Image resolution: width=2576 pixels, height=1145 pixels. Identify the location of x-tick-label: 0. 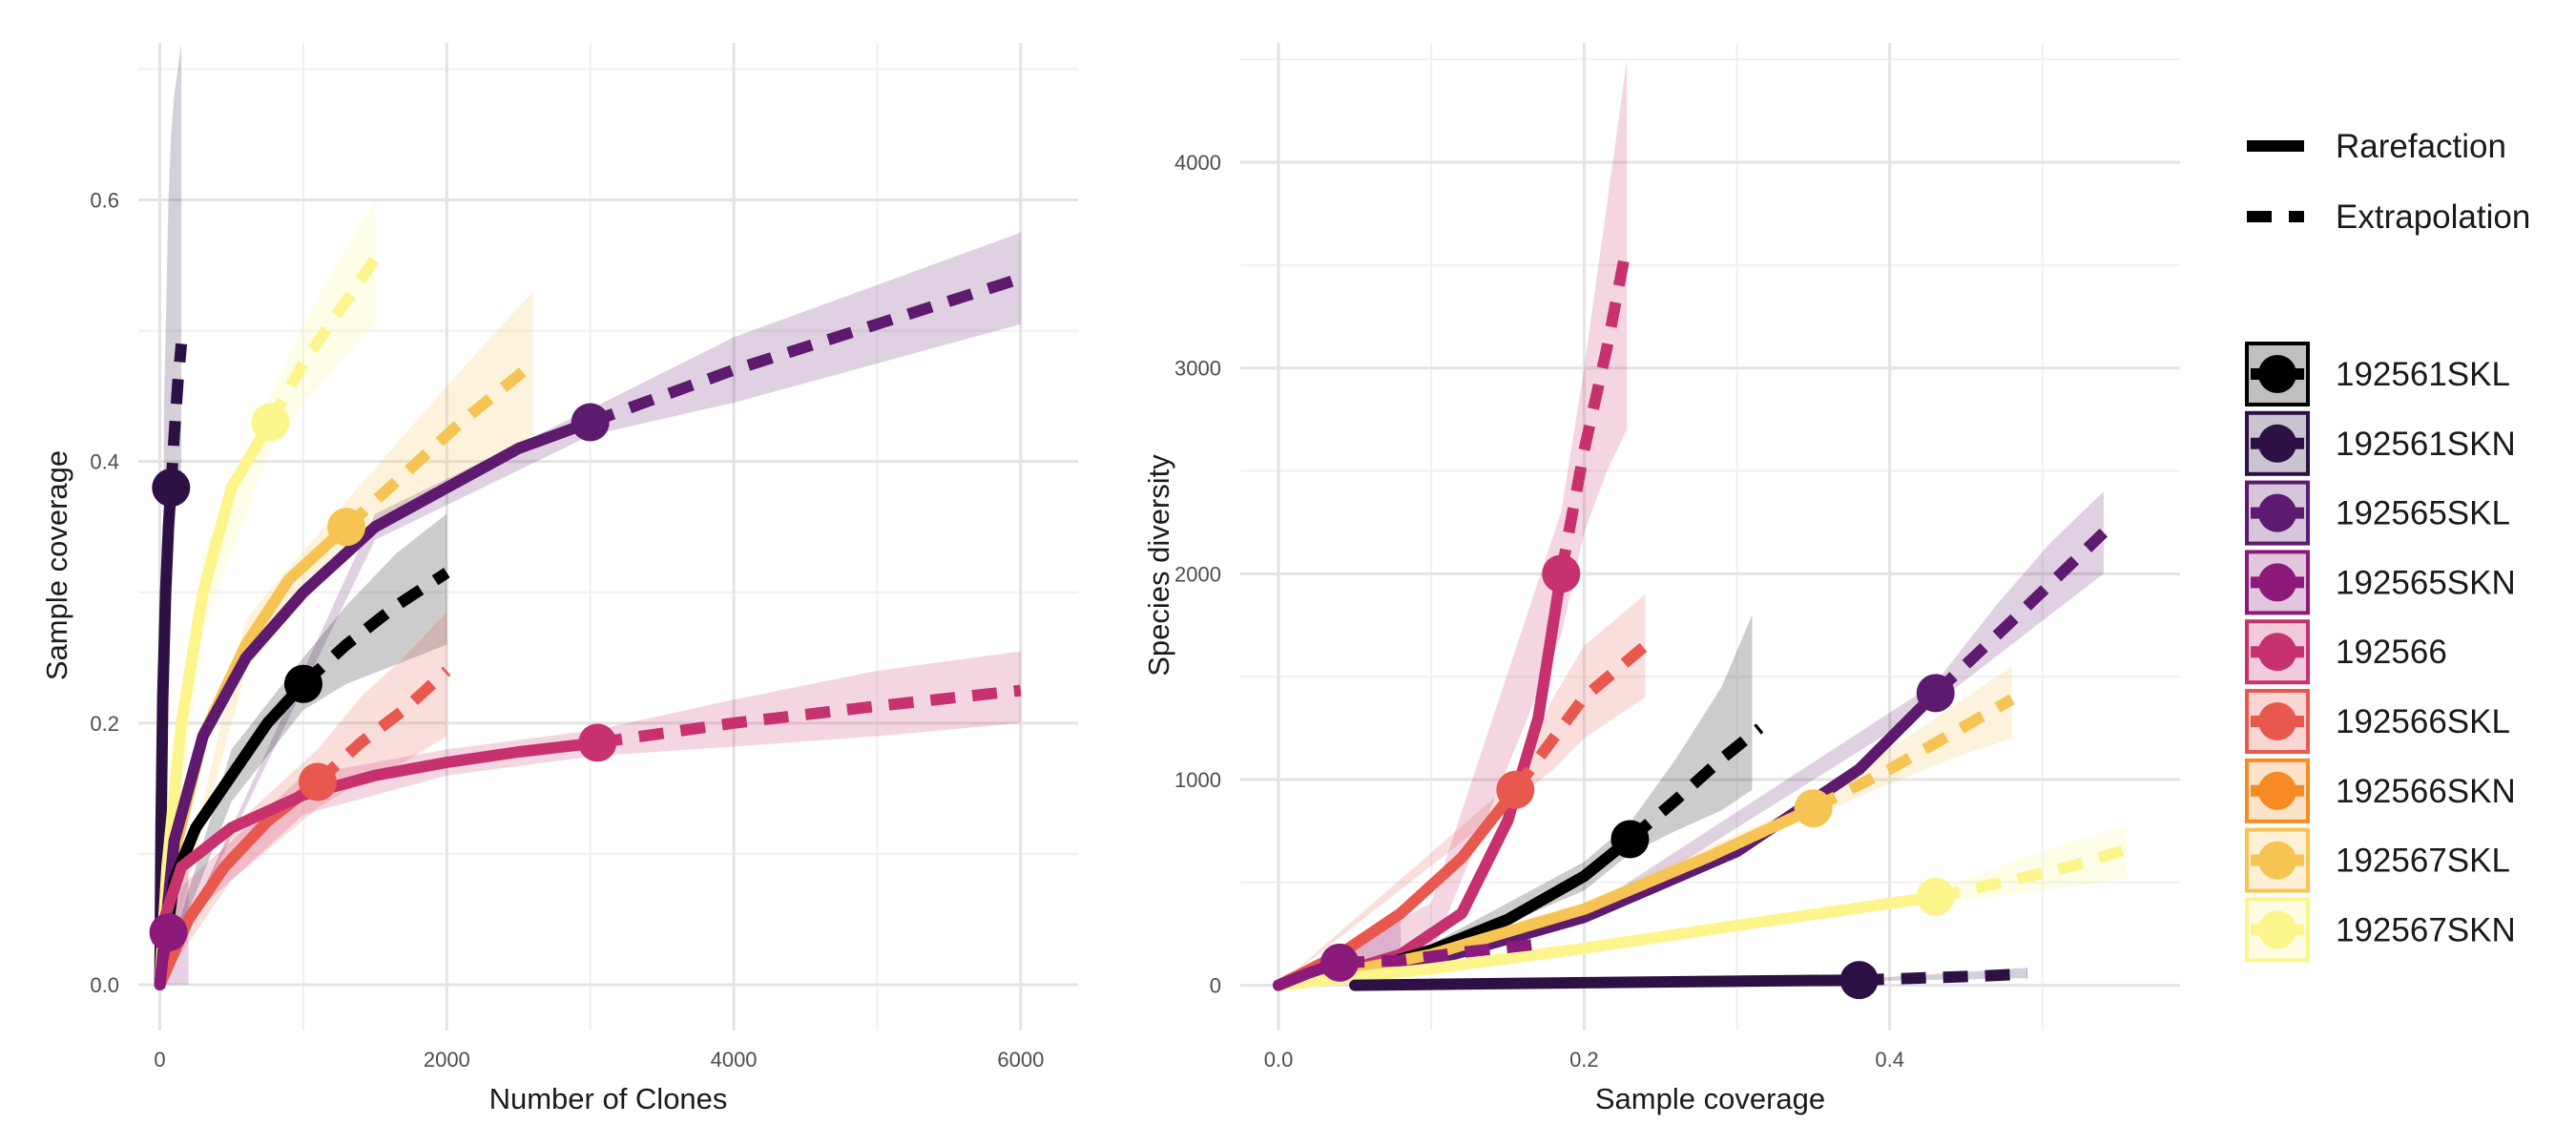
(159, 1060).